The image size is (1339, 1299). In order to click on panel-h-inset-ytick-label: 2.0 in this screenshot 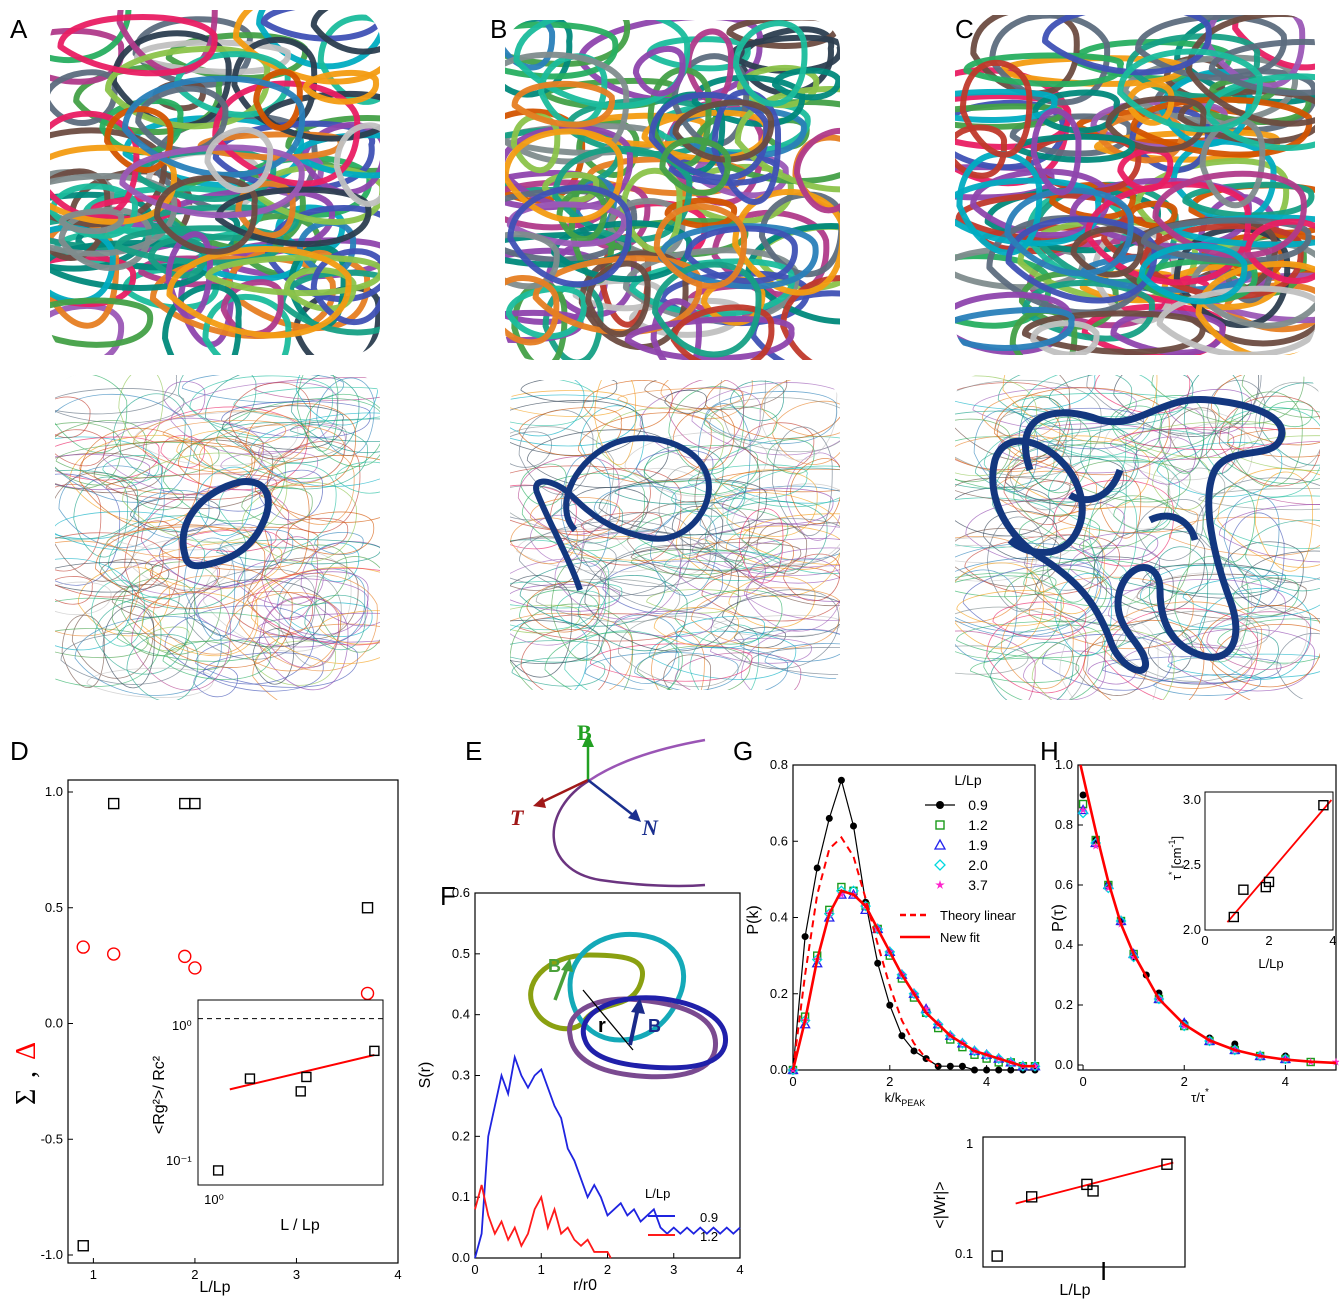, I will do `click(1192, 929)`.